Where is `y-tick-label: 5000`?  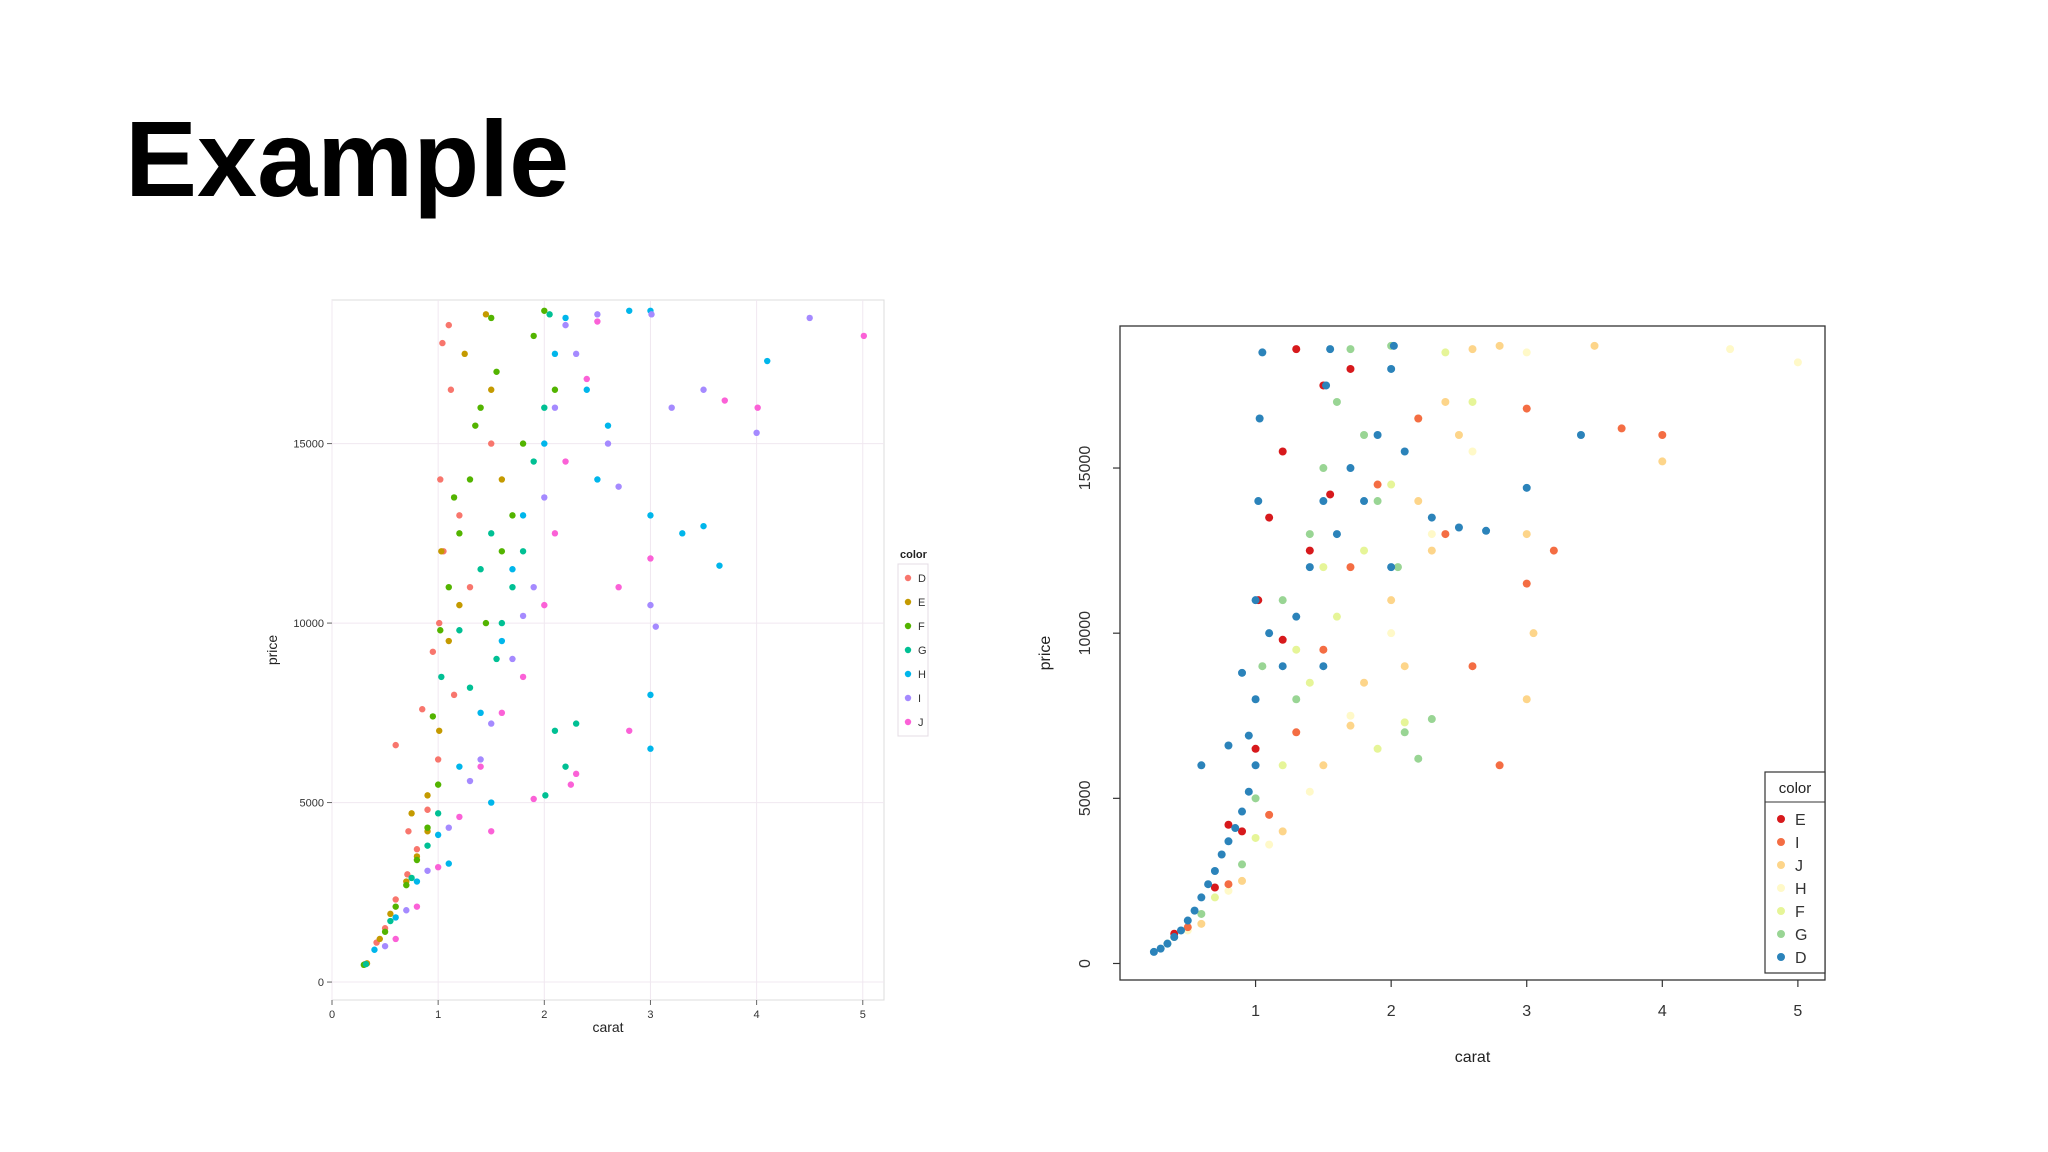 y-tick-label: 5000 is located at coordinates (312, 804).